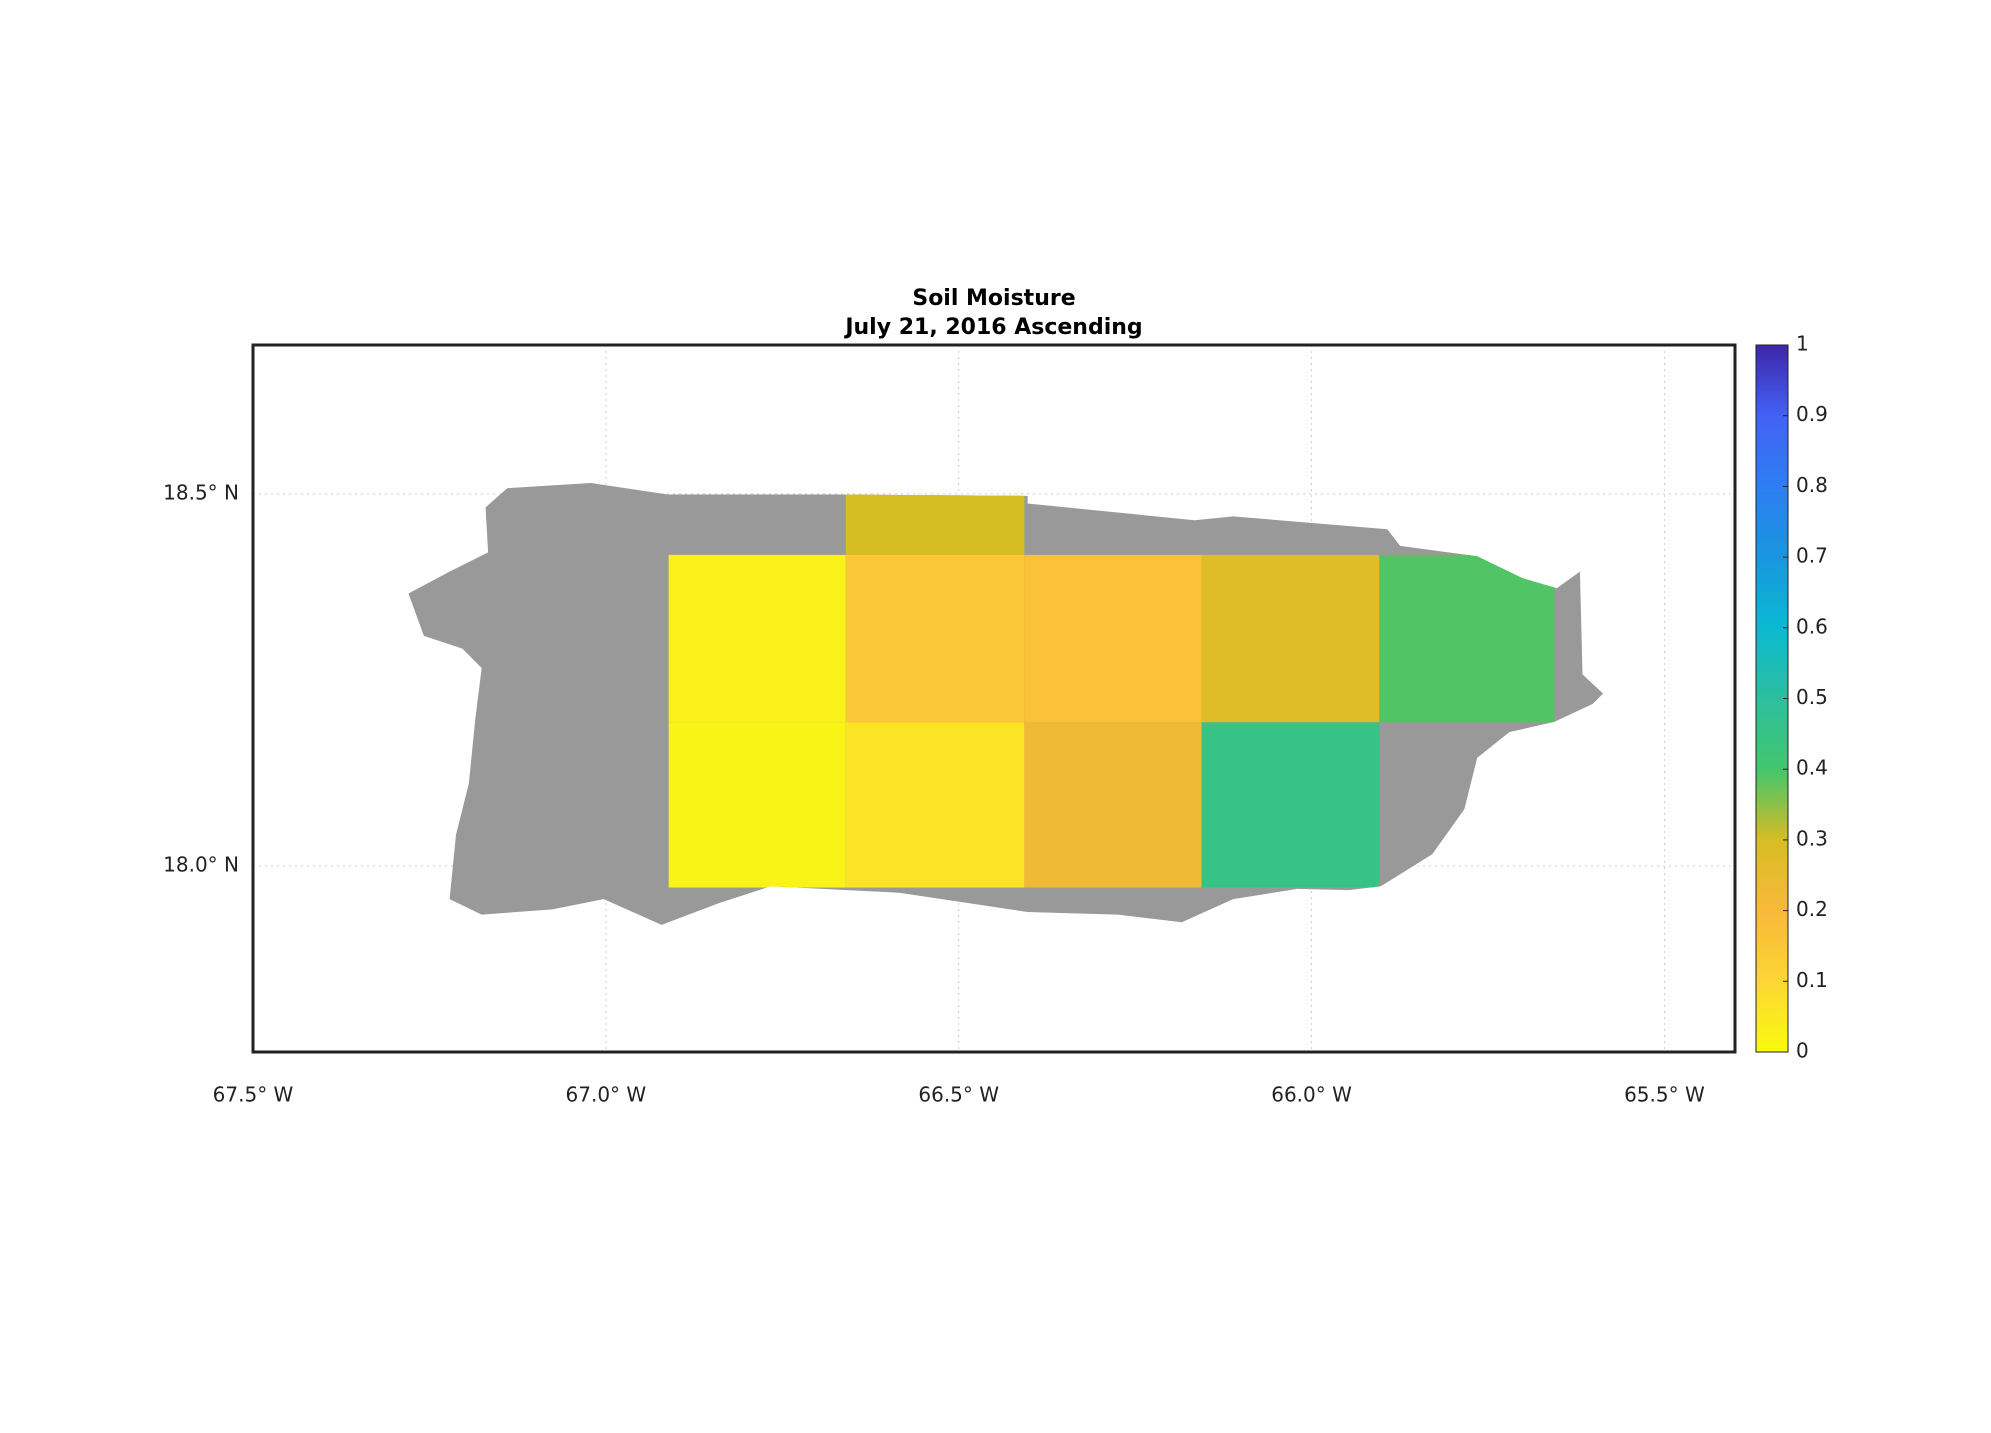  What do you see at coordinates (1802, 344) in the screenshot?
I see `colorbar-tick-label: 1` at bounding box center [1802, 344].